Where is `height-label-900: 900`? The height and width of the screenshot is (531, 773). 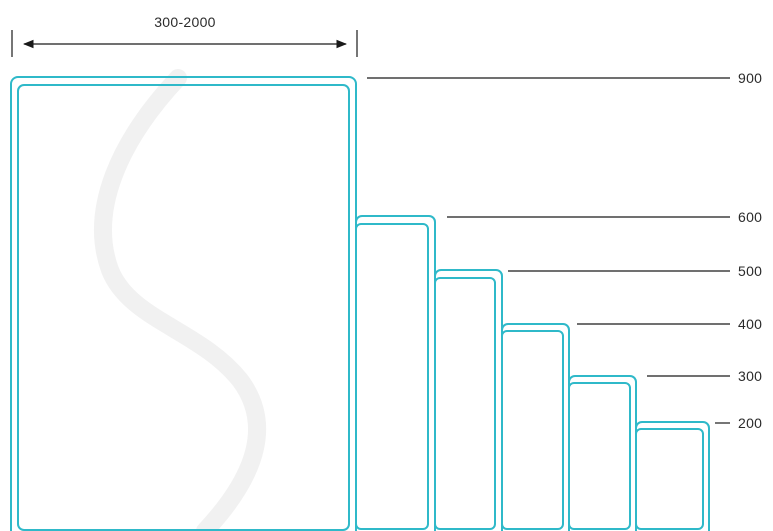
height-label-900: 900 is located at coordinates (750, 78).